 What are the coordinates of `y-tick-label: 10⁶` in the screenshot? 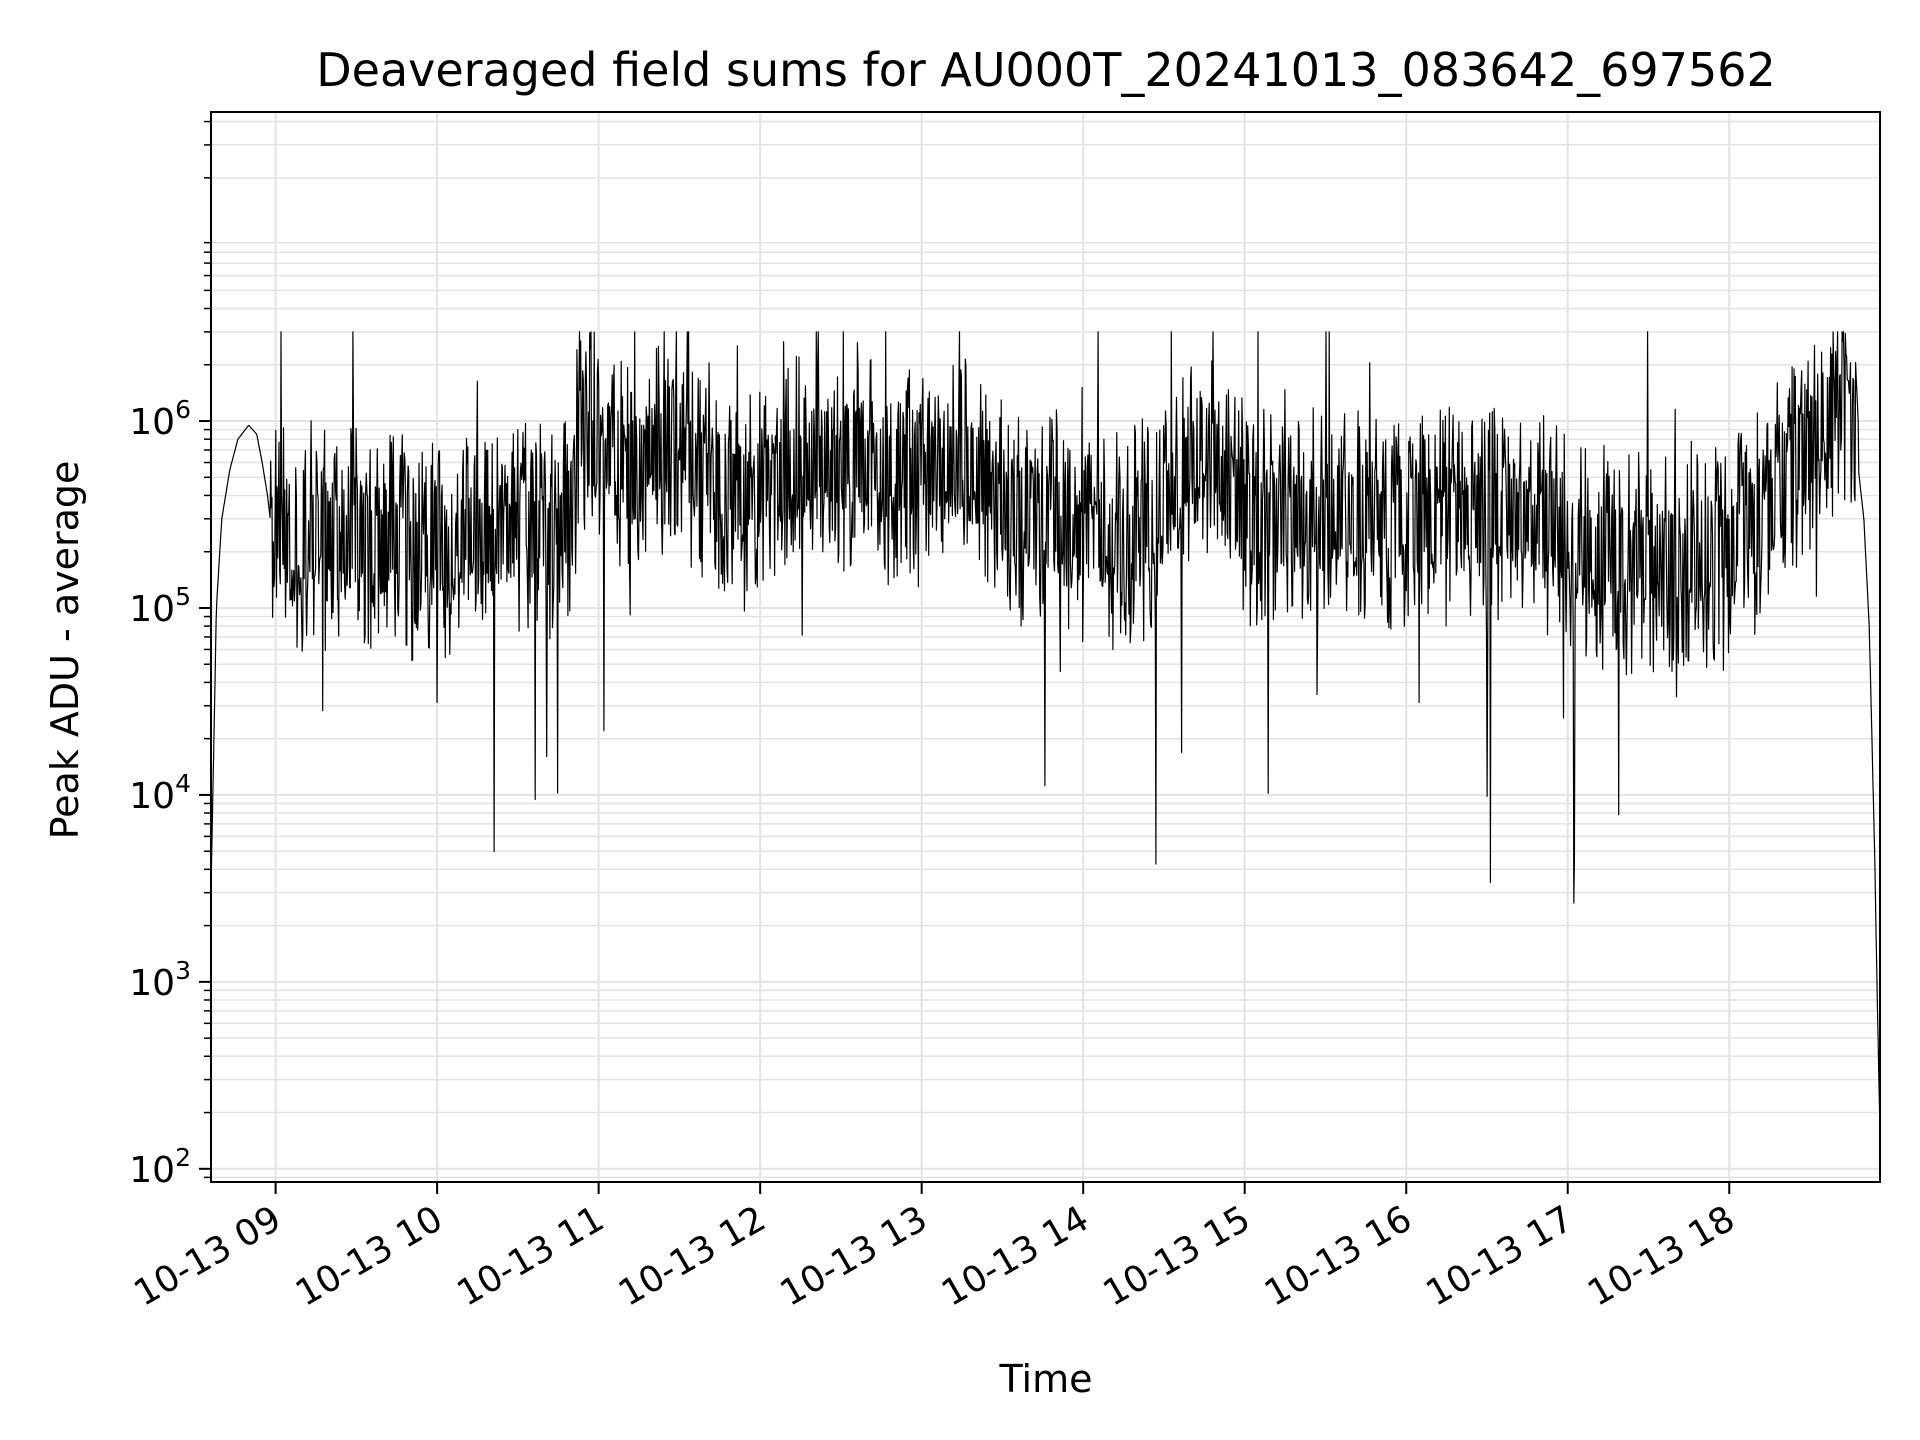 It's located at (160, 419).